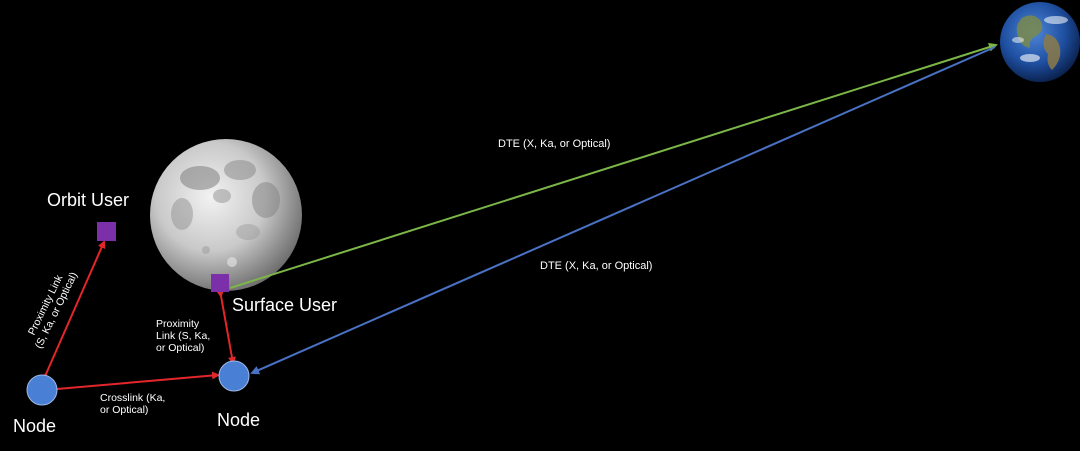 Image resolution: width=1080 pixels, height=451 pixels. Describe the element at coordinates (234, 376) in the screenshot. I see `node-right-marker` at that location.